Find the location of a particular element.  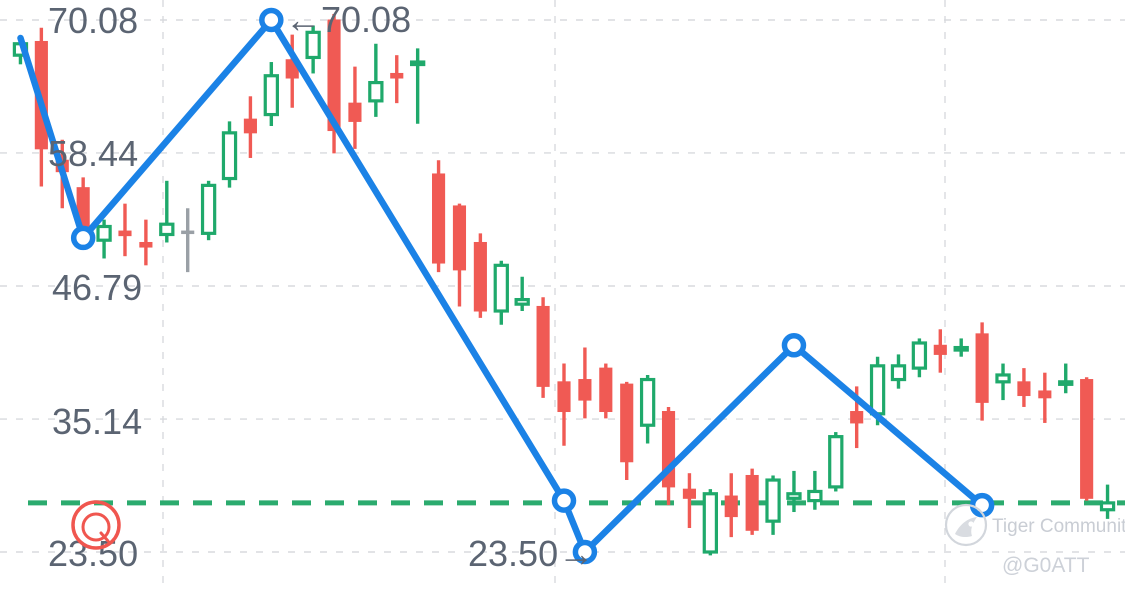

y-axis-tick-35: 35.14 is located at coordinates (97, 421).